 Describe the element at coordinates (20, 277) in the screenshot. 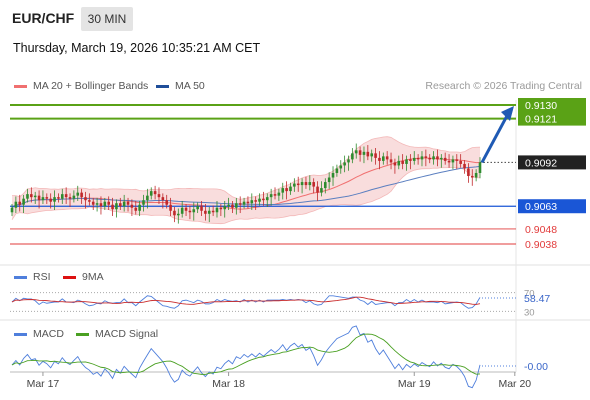

I see `rsi-swatch` at that location.